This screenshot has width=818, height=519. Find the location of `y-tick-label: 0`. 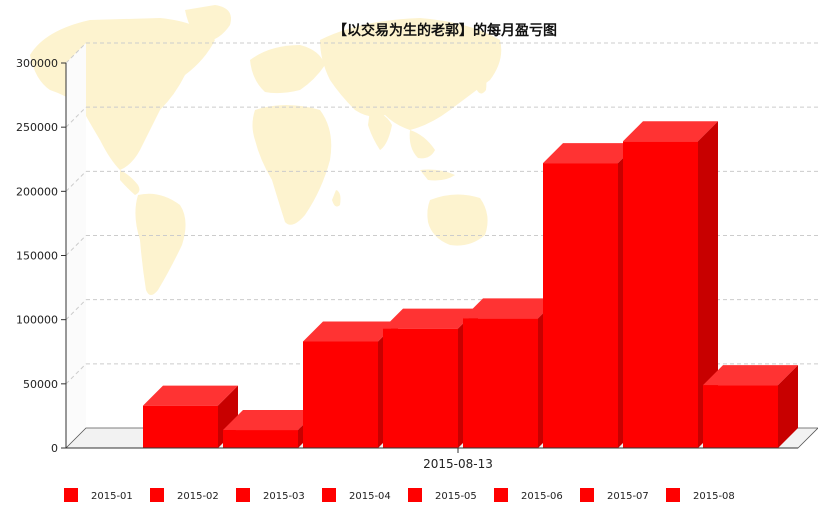

y-tick-label: 0 is located at coordinates (54, 448).